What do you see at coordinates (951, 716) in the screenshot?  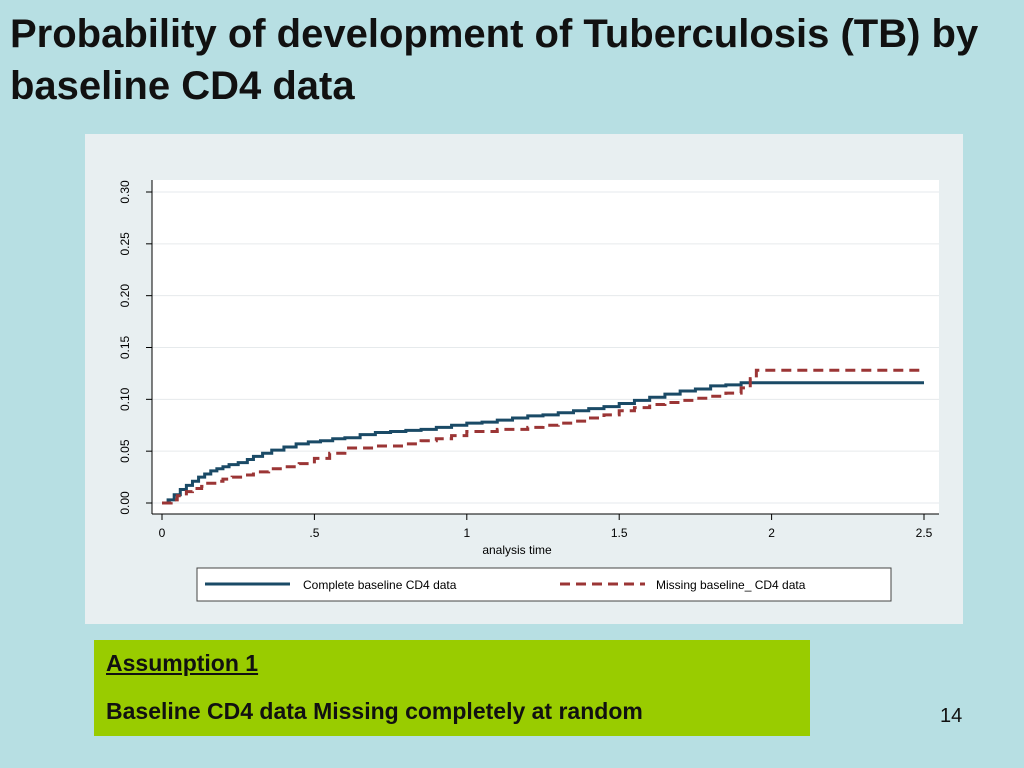 I see `page-number: 14` at bounding box center [951, 716].